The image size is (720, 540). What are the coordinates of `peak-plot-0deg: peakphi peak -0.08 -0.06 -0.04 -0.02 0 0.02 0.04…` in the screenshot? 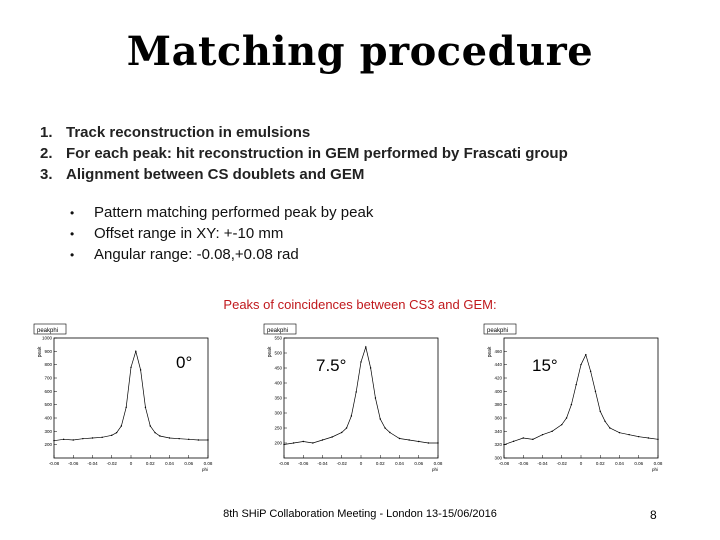 It's located at (123, 397).